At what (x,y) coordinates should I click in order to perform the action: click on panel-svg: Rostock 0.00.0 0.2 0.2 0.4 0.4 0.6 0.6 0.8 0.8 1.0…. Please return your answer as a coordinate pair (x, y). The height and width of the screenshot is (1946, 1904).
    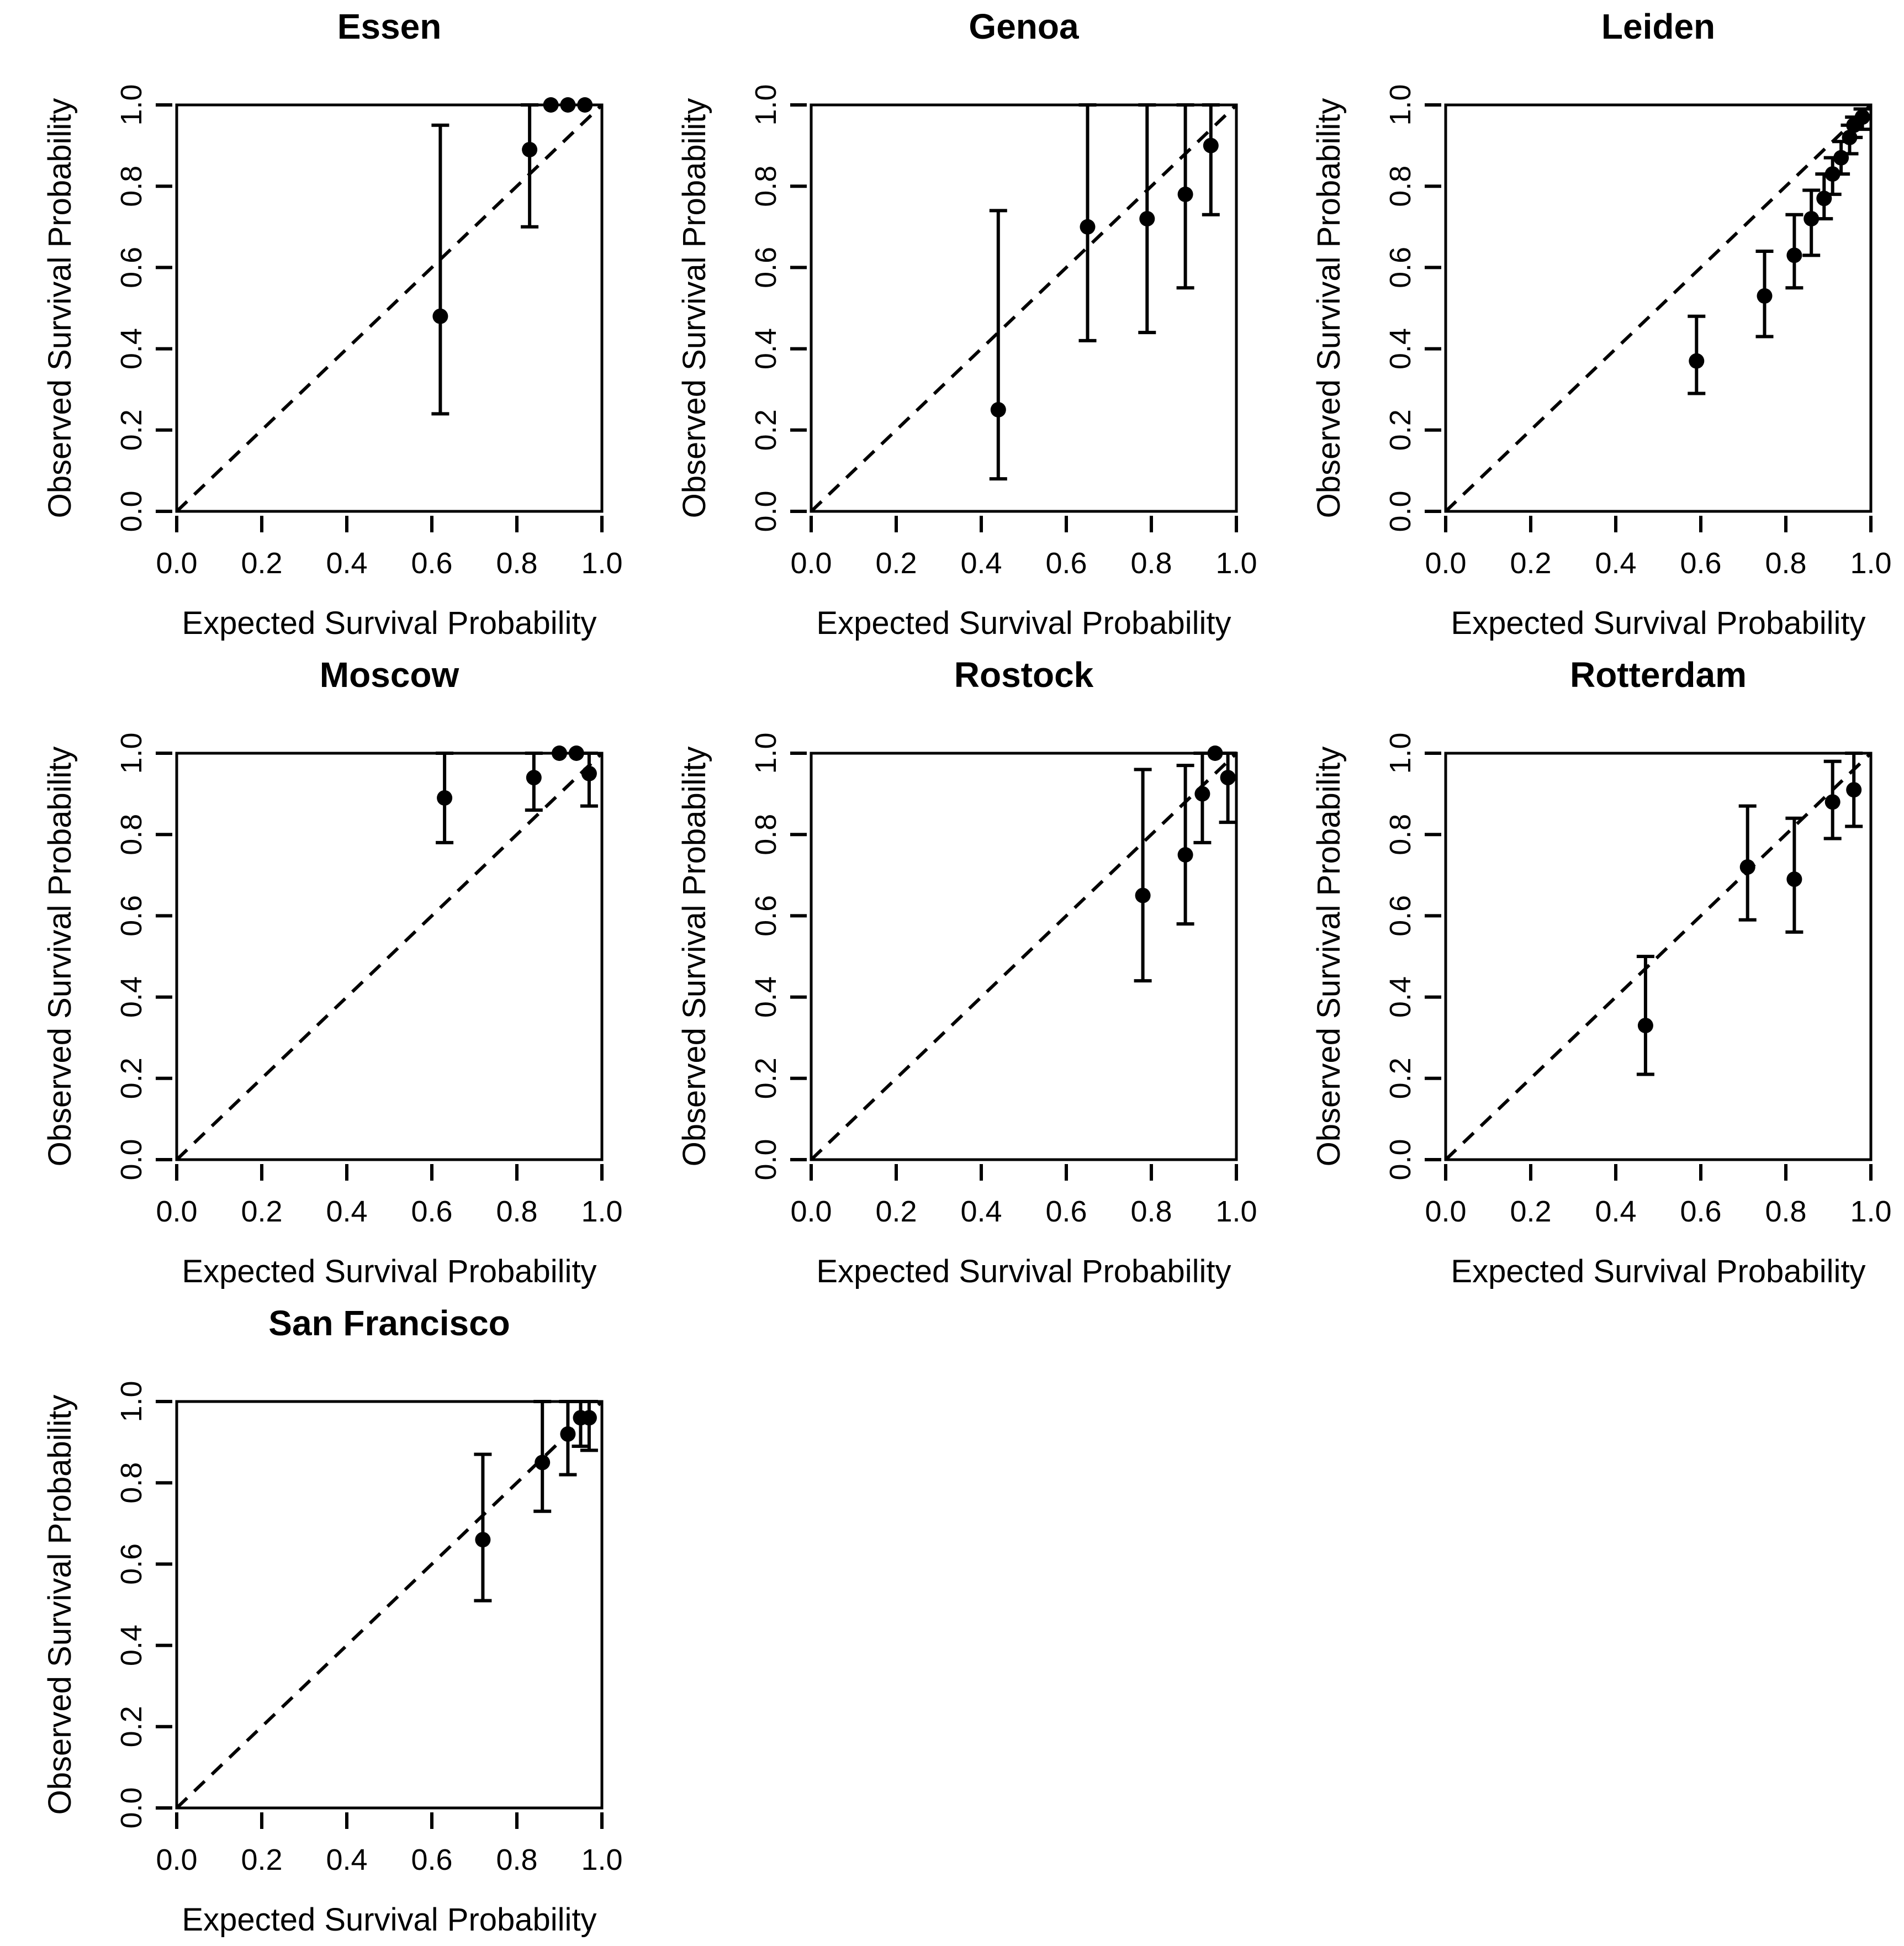
    Looking at the image, I should click on (966, 972).